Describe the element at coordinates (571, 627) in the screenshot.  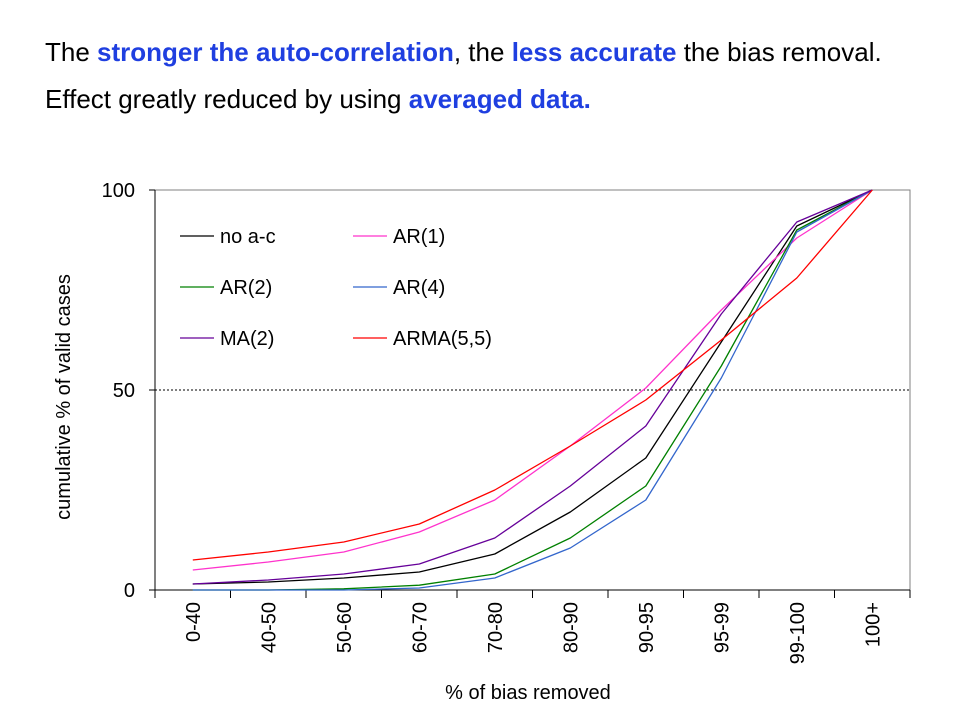
I see `x-tick-label: 80-90` at that location.